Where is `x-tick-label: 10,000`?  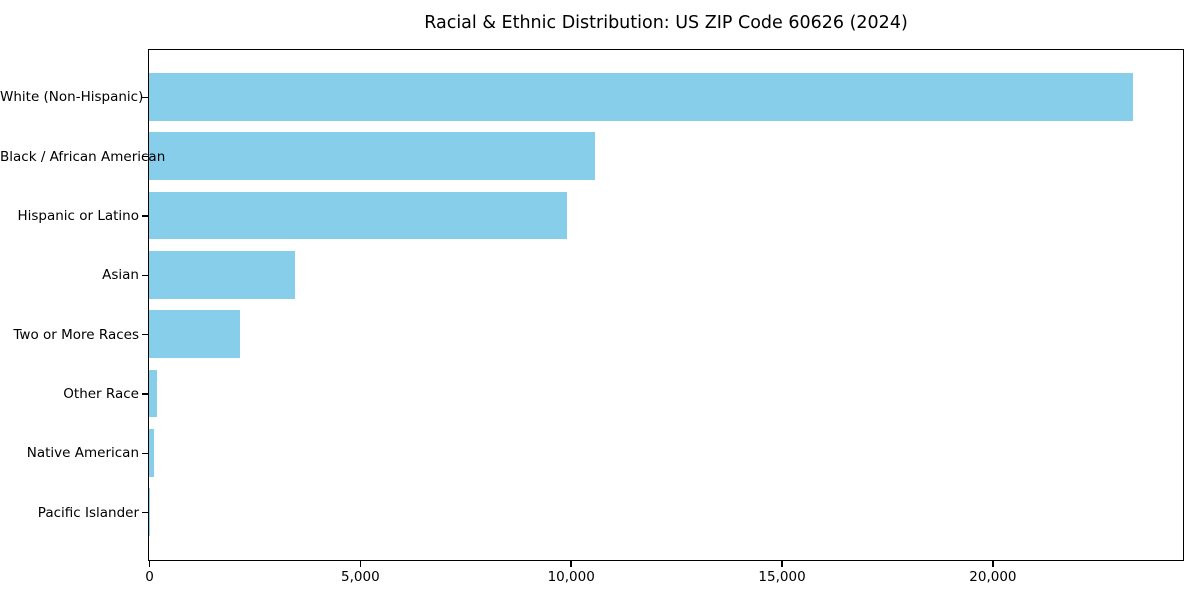
x-tick-label: 10,000 is located at coordinates (571, 577).